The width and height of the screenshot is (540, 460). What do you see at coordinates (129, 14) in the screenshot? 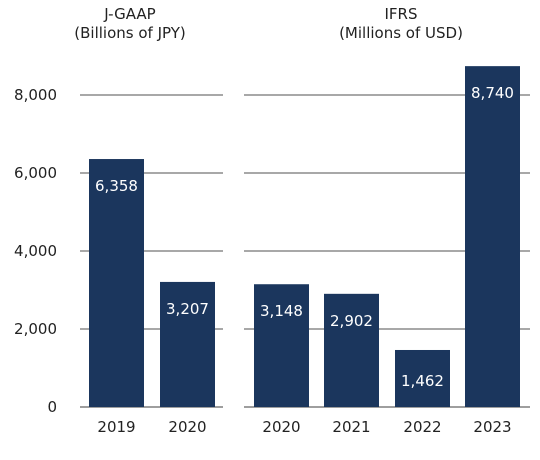
I see `panel-jgaap-title: J-GAAP` at bounding box center [129, 14].